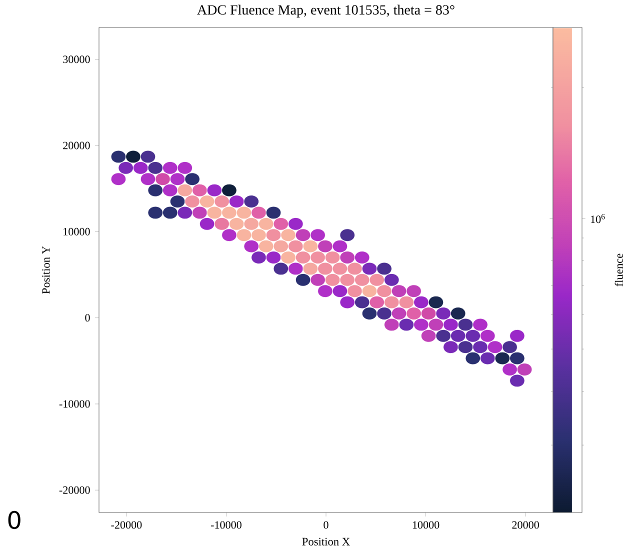 This screenshot has height=550, width=643. What do you see at coordinates (126, 525) in the screenshot?
I see `x-tick-label: -20000` at bounding box center [126, 525].